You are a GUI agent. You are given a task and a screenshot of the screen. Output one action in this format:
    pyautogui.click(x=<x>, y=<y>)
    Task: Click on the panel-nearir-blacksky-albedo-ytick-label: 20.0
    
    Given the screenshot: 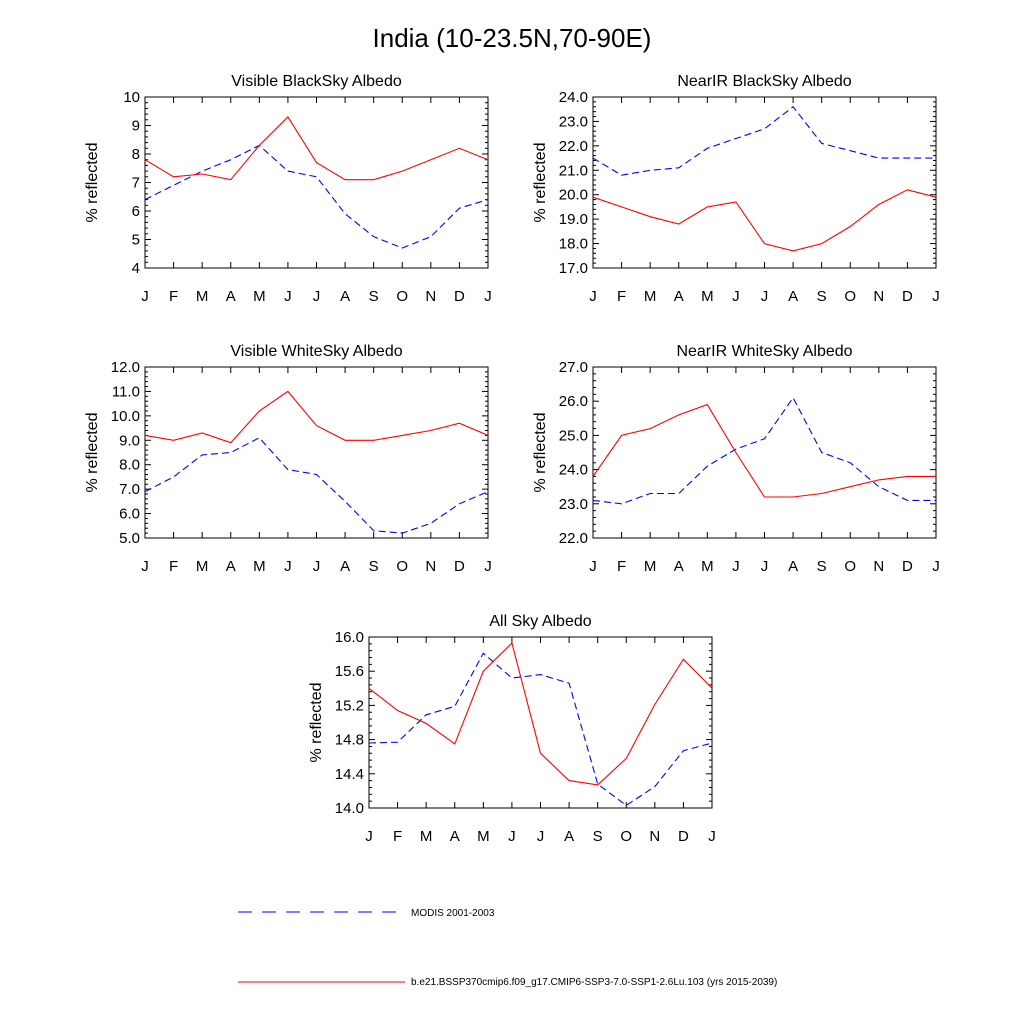 What is the action you would take?
    pyautogui.click(x=573, y=195)
    